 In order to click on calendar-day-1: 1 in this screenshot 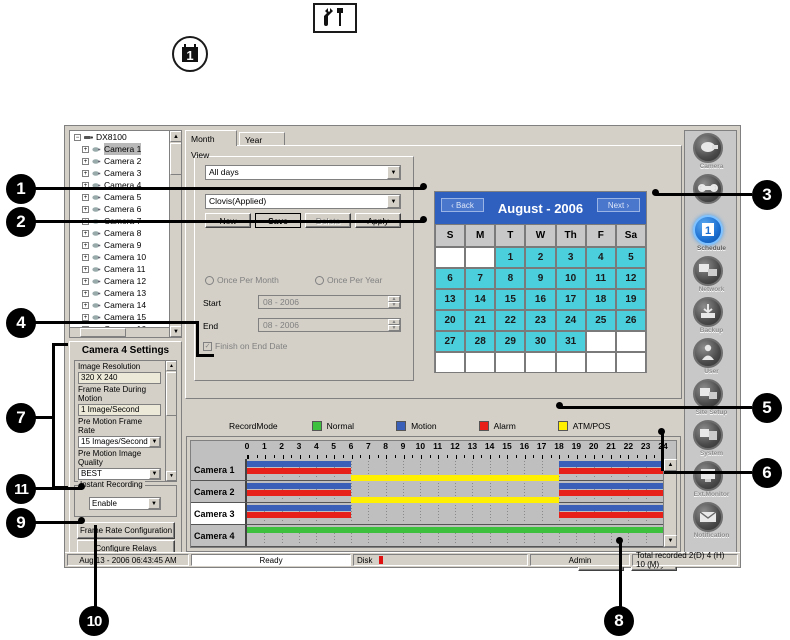, I will do `click(510, 257)`.